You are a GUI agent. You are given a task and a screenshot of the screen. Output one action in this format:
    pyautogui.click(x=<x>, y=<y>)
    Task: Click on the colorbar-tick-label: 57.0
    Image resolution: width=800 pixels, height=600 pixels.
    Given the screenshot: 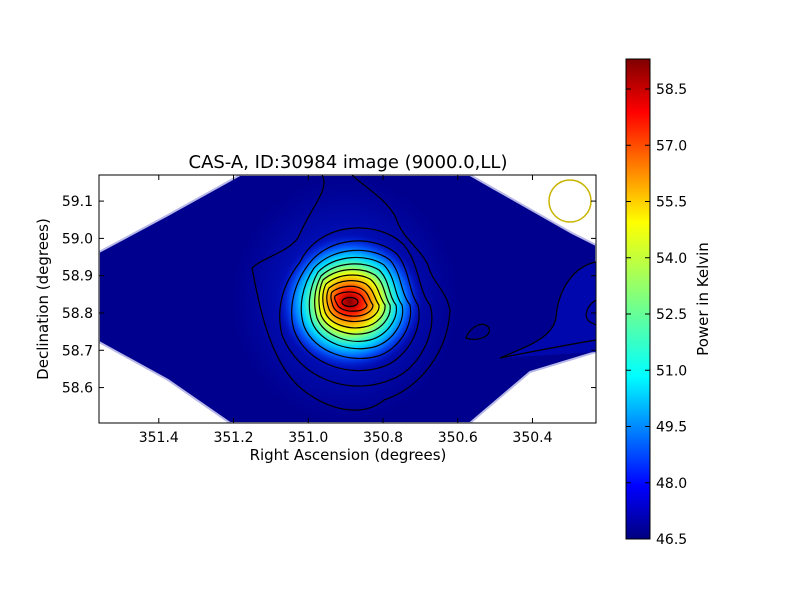 What is the action you would take?
    pyautogui.click(x=671, y=146)
    